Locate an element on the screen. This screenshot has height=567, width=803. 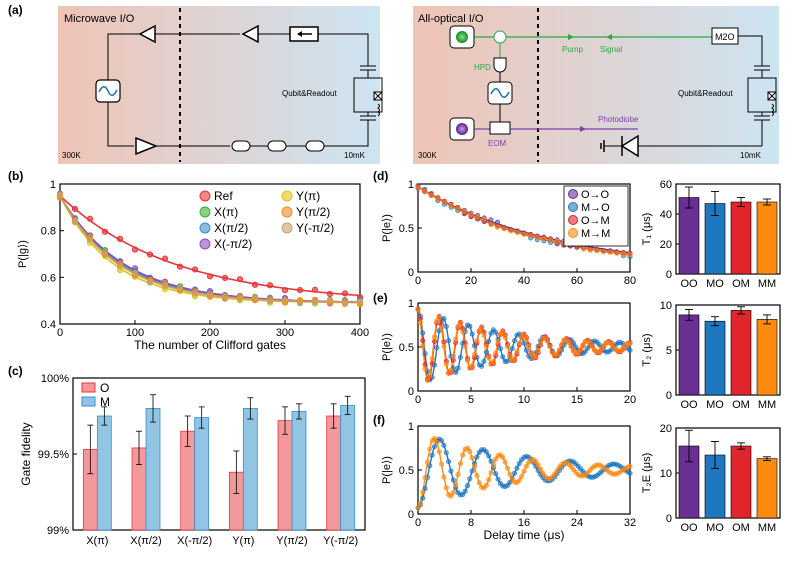
y-tick-label: 0.8 is located at coordinates (48, 232).